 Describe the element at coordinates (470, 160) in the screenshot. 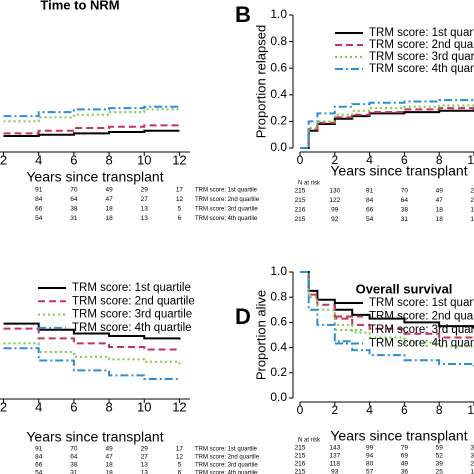

I see `x-tick-label: 10` at that location.